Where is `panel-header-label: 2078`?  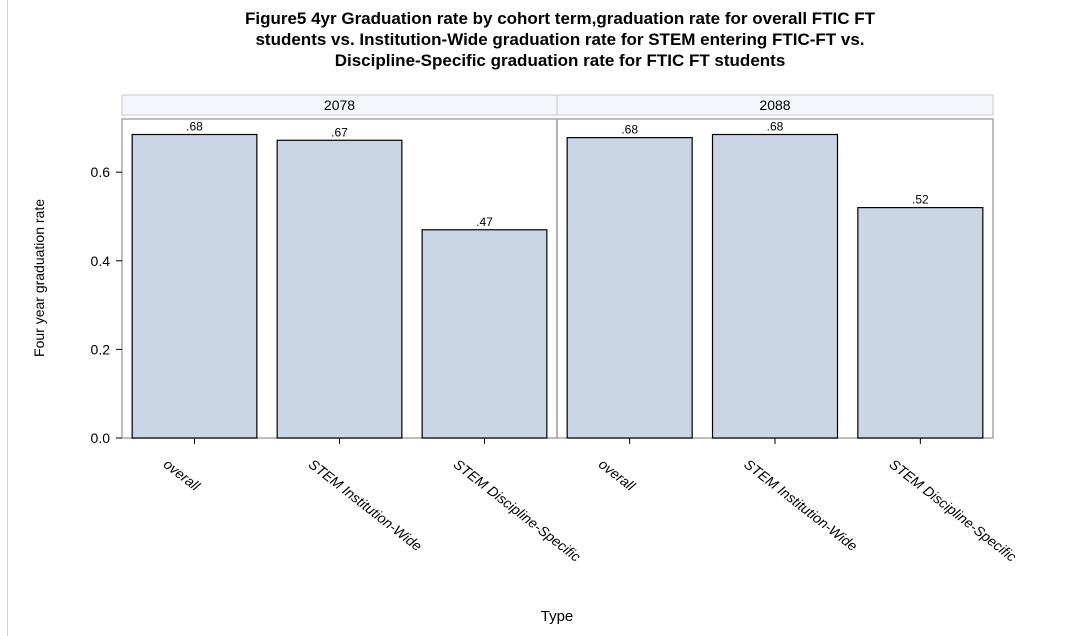
panel-header-label: 2078 is located at coordinates (339, 105).